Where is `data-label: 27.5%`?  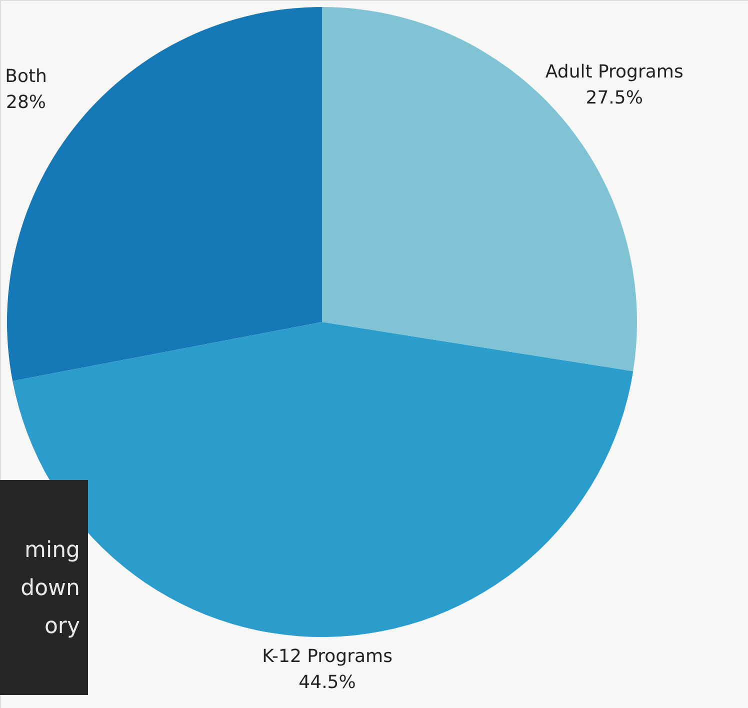 data-label: 27.5% is located at coordinates (614, 97).